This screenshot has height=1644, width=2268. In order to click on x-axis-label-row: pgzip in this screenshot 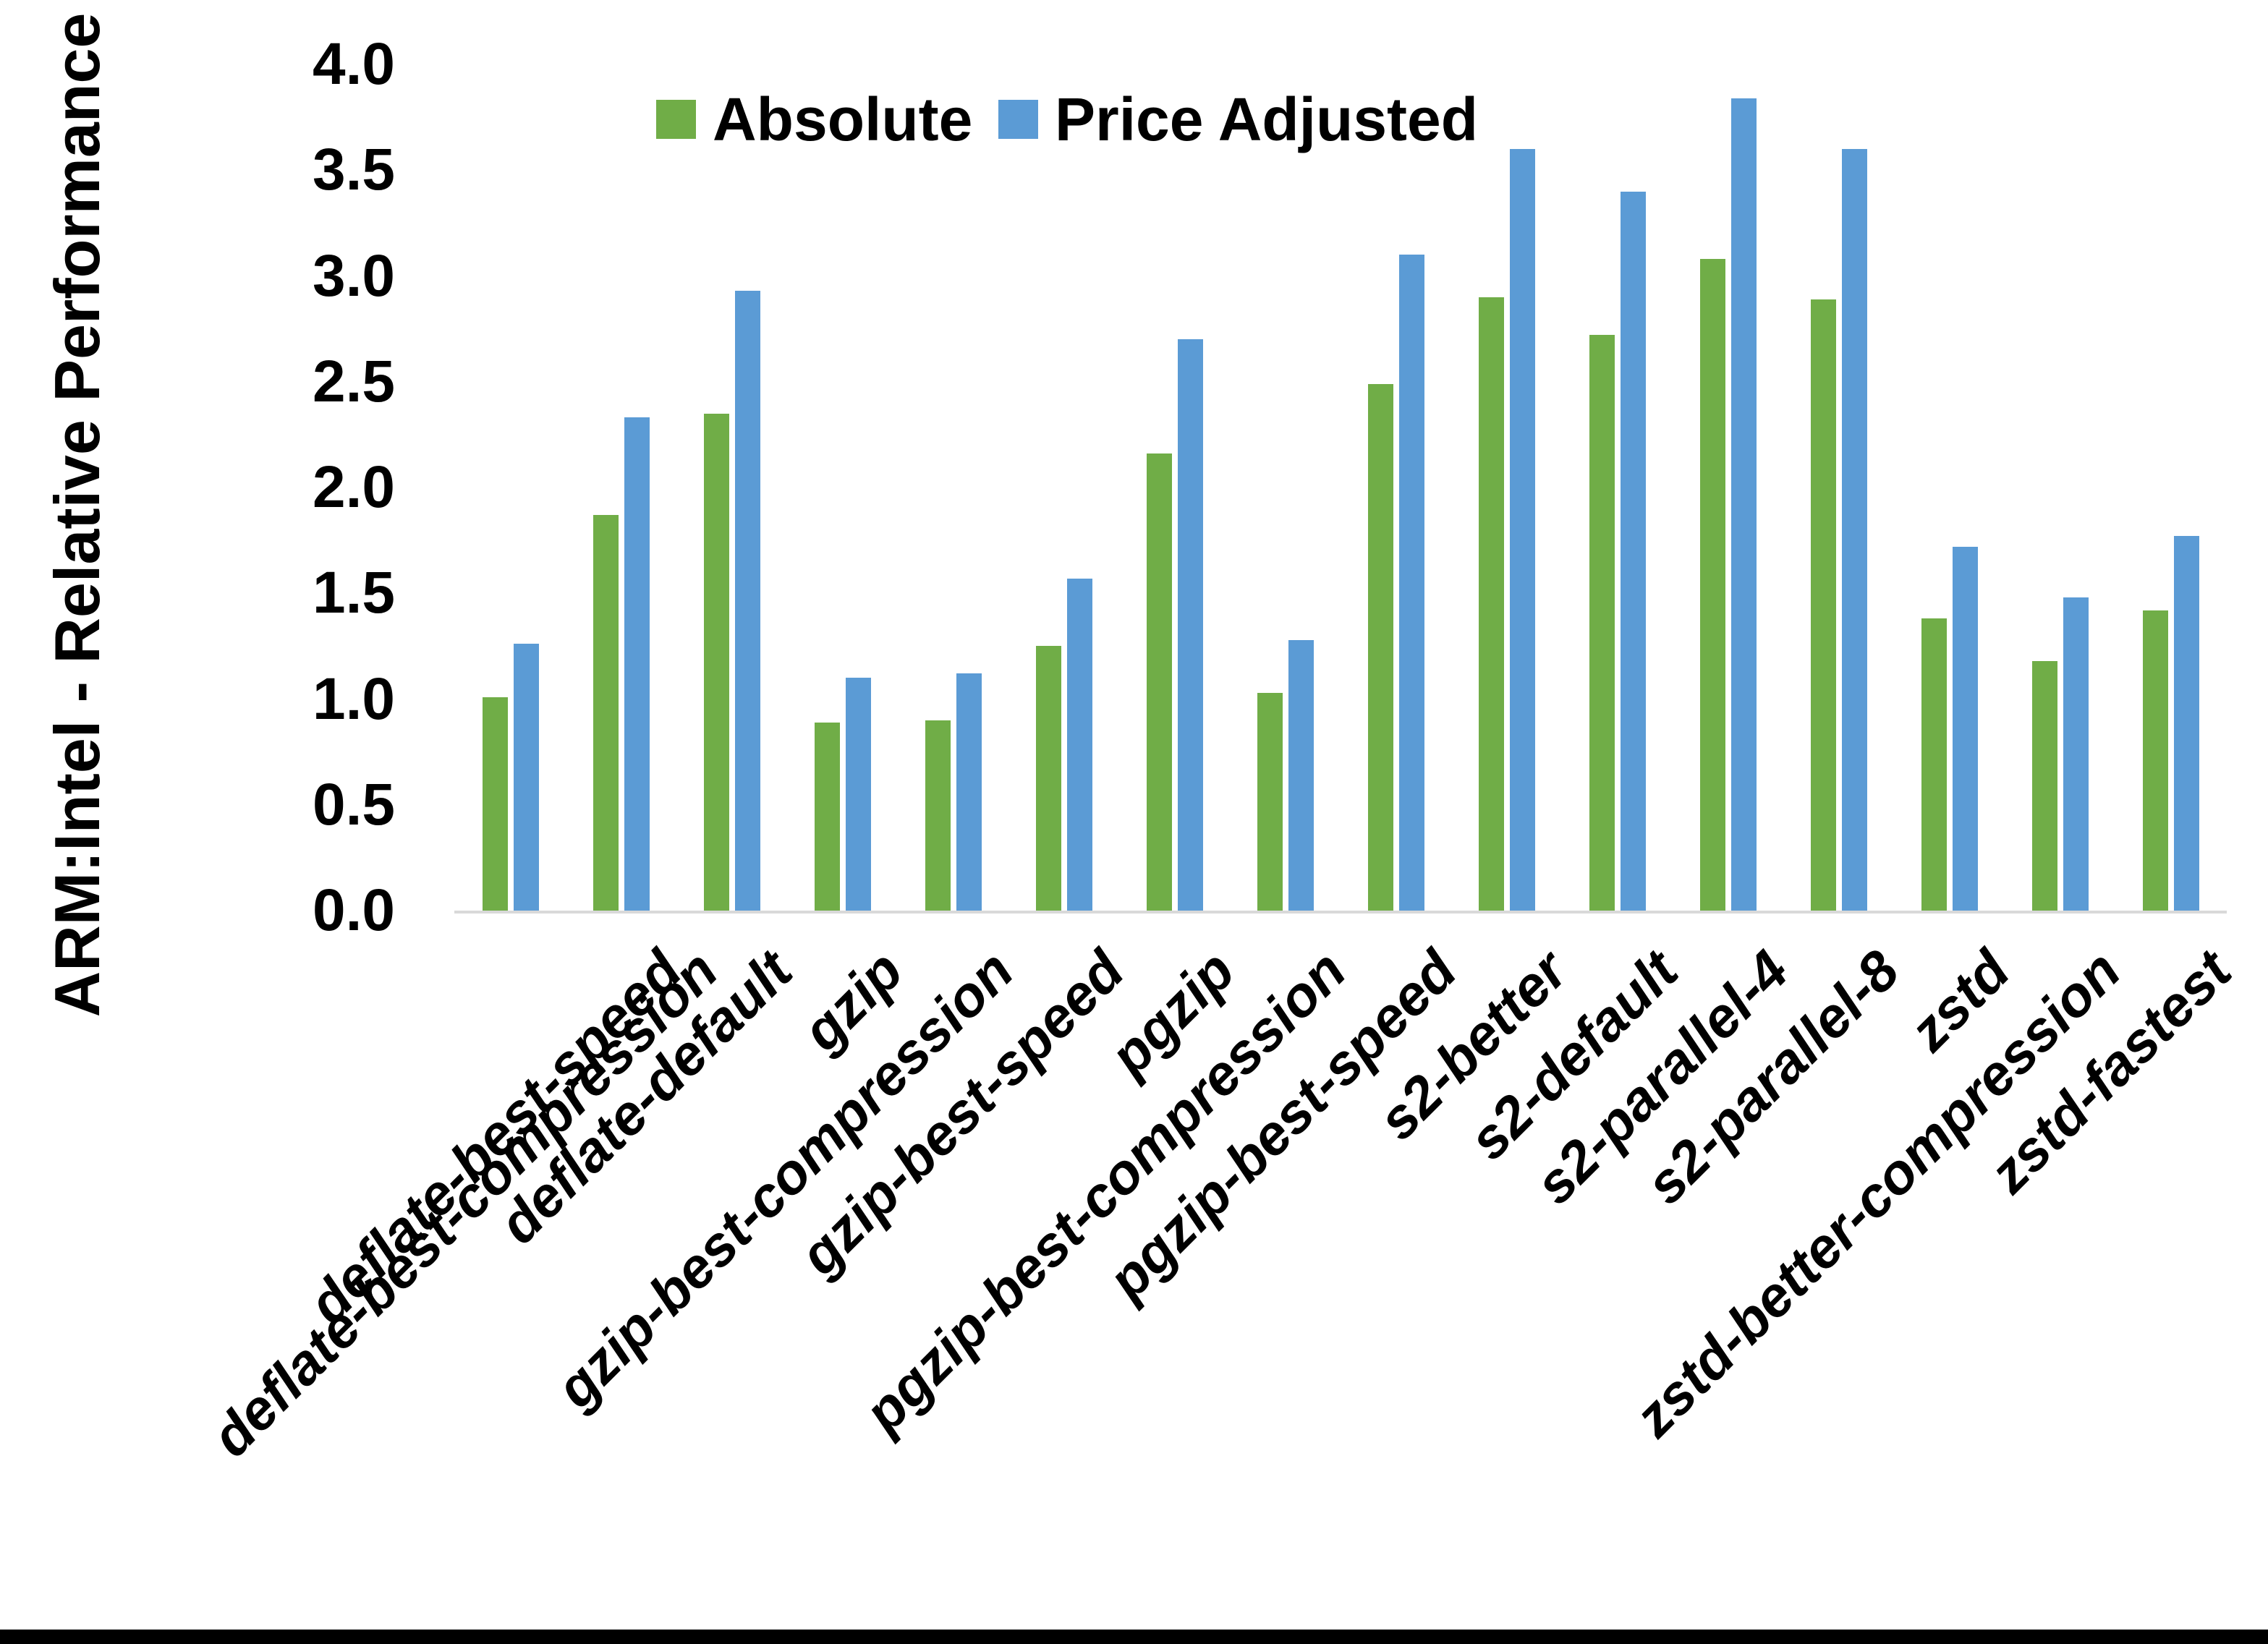, I will do `click(623, 1012)`.